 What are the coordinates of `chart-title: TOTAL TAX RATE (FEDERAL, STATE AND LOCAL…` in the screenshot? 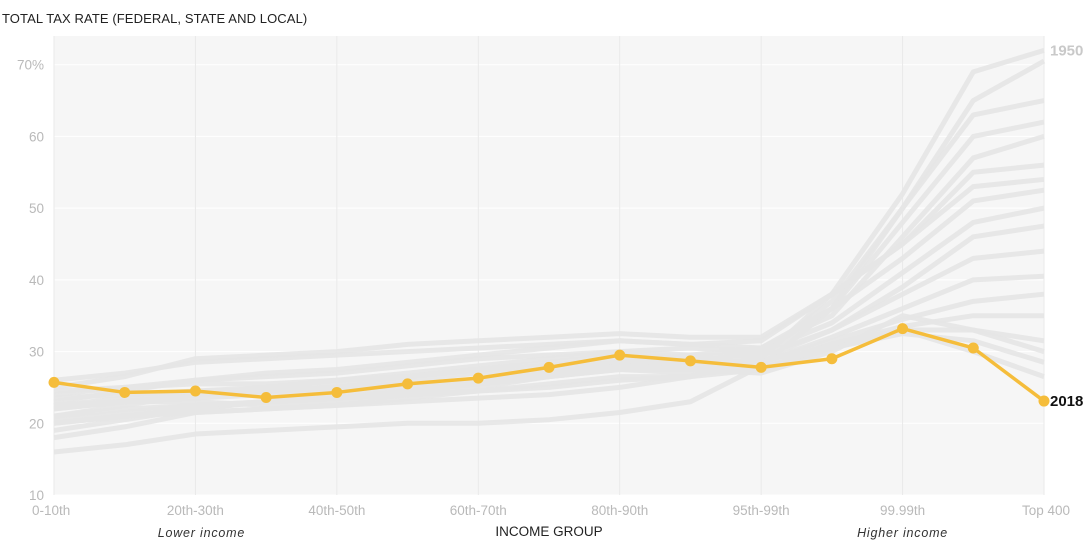 It's located at (155, 18).